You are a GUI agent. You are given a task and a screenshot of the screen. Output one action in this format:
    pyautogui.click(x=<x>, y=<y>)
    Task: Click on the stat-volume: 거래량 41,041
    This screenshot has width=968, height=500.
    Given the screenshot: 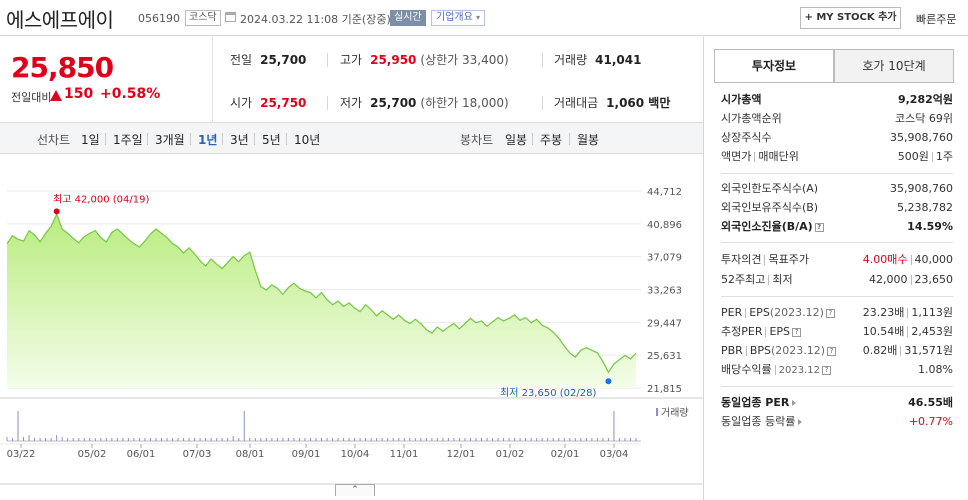 What is the action you would take?
    pyautogui.click(x=598, y=60)
    